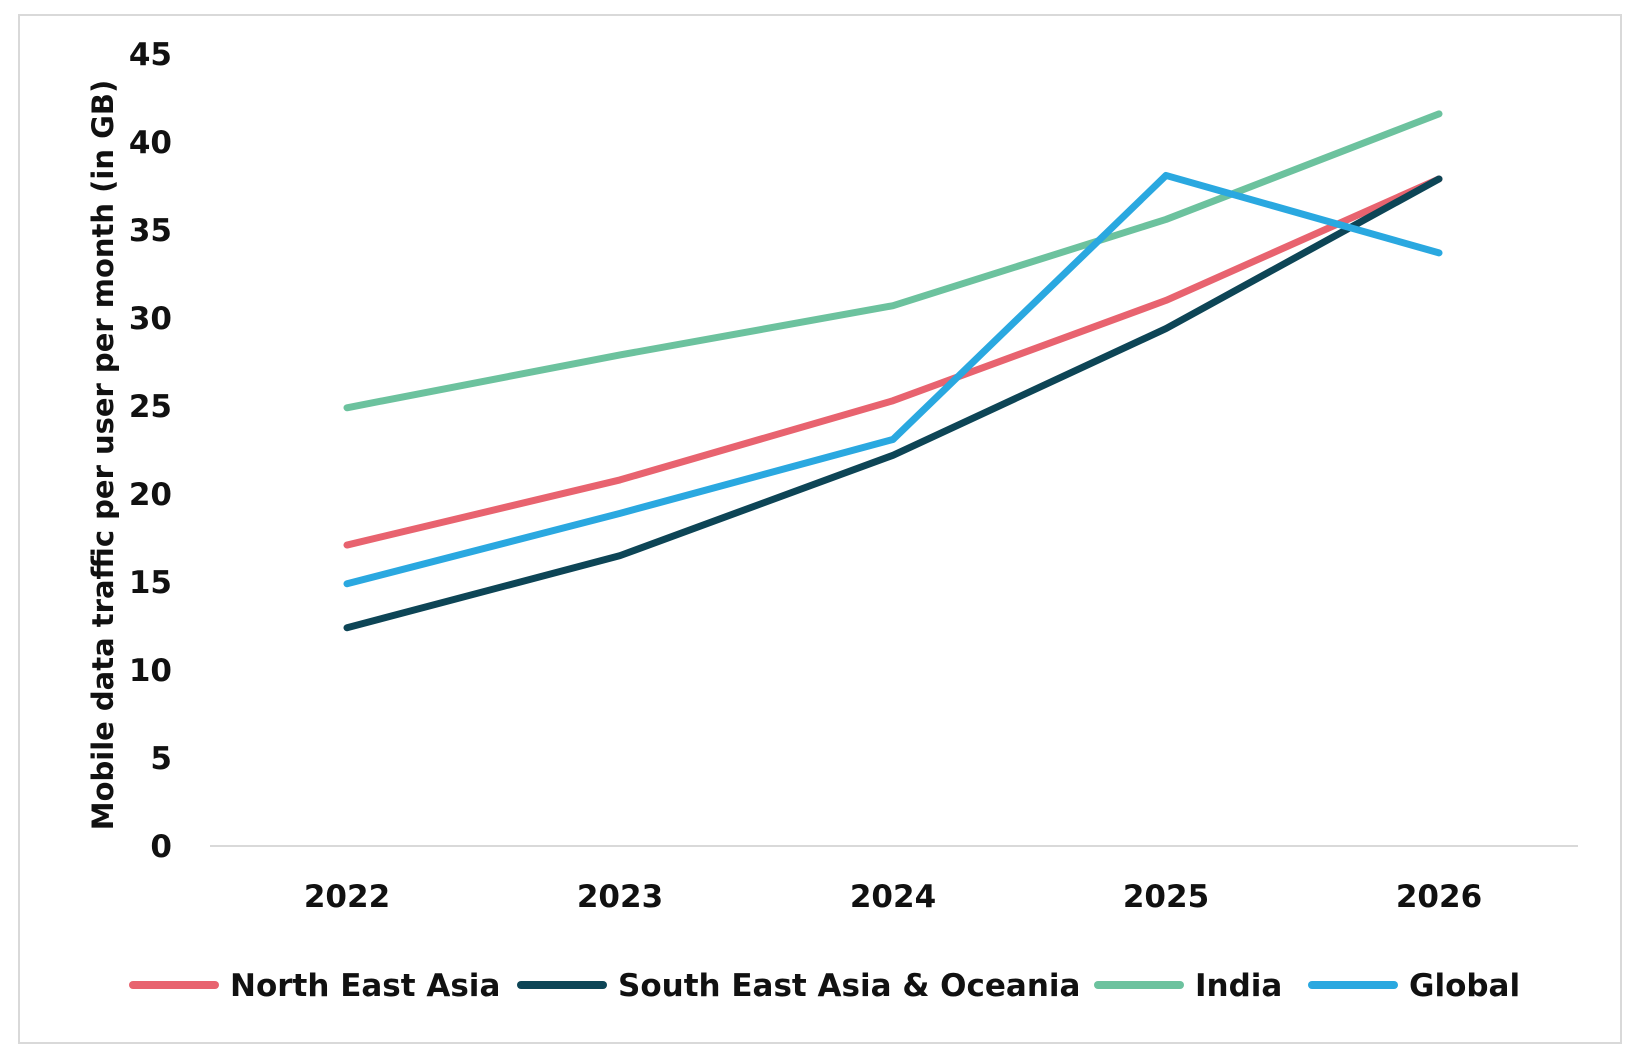 The height and width of the screenshot is (1064, 1640). I want to click on y-tick-label: 45, so click(150, 55).